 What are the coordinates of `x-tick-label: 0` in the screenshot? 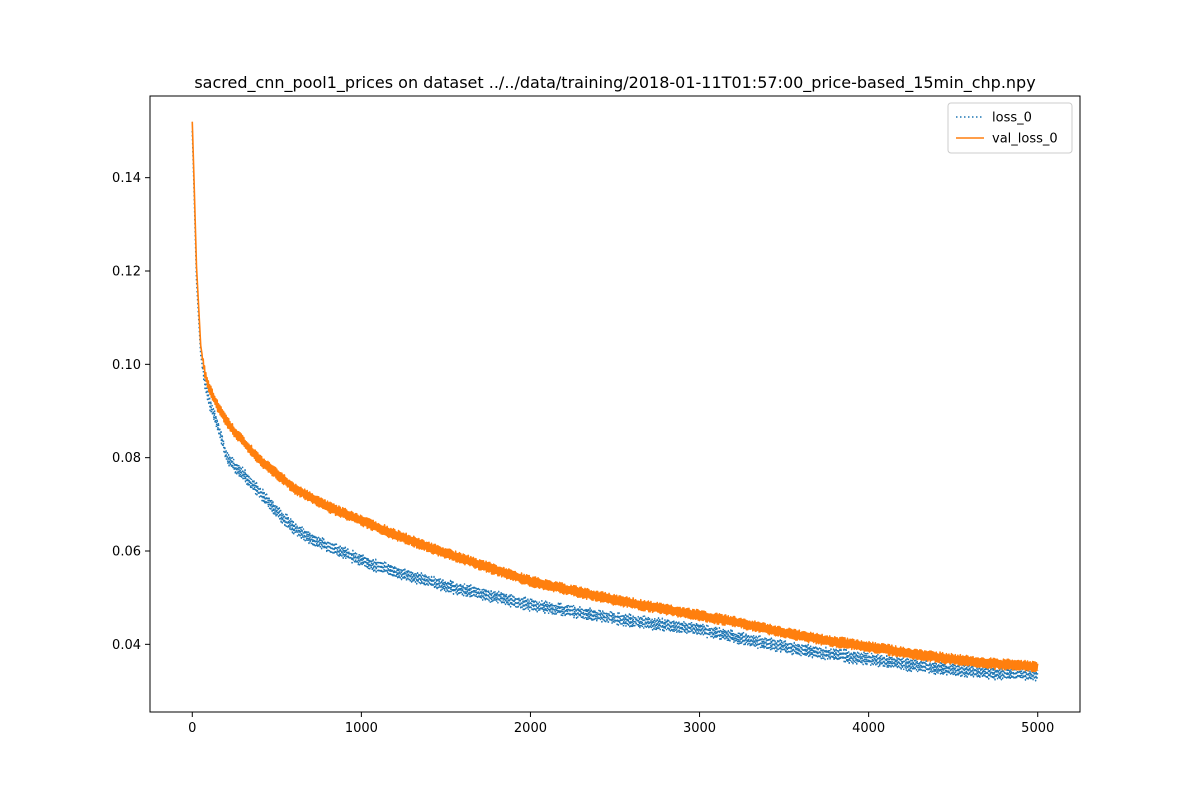 It's located at (192, 728).